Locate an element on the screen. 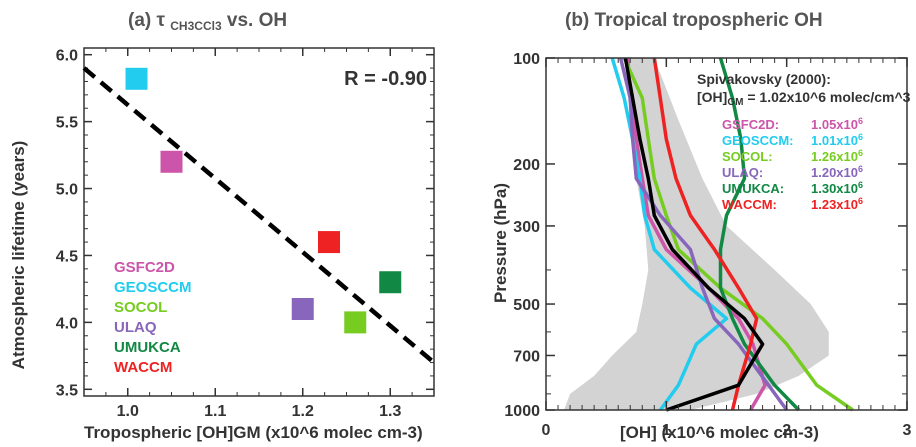  legend-gsfc2d-name: GSFC2D: is located at coordinates (750, 124).